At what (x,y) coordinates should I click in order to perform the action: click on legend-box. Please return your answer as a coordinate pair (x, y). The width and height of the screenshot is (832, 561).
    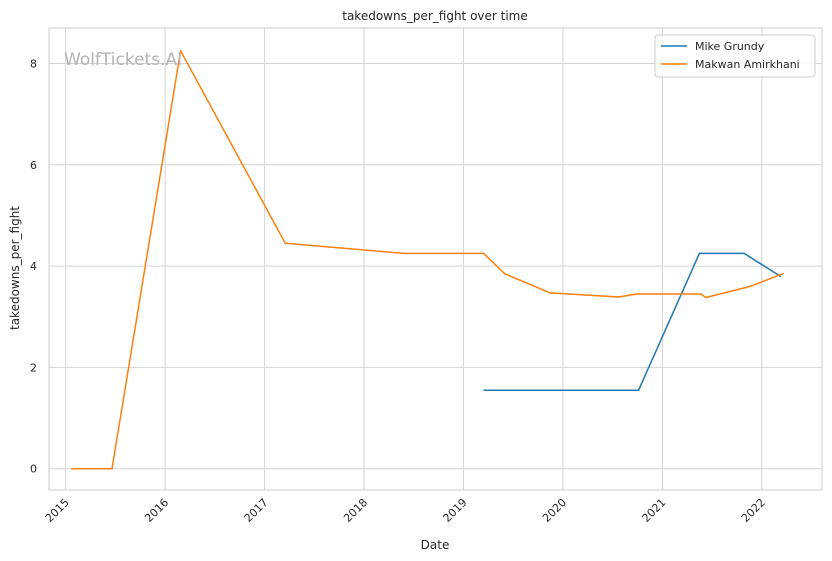
    Looking at the image, I should click on (735, 56).